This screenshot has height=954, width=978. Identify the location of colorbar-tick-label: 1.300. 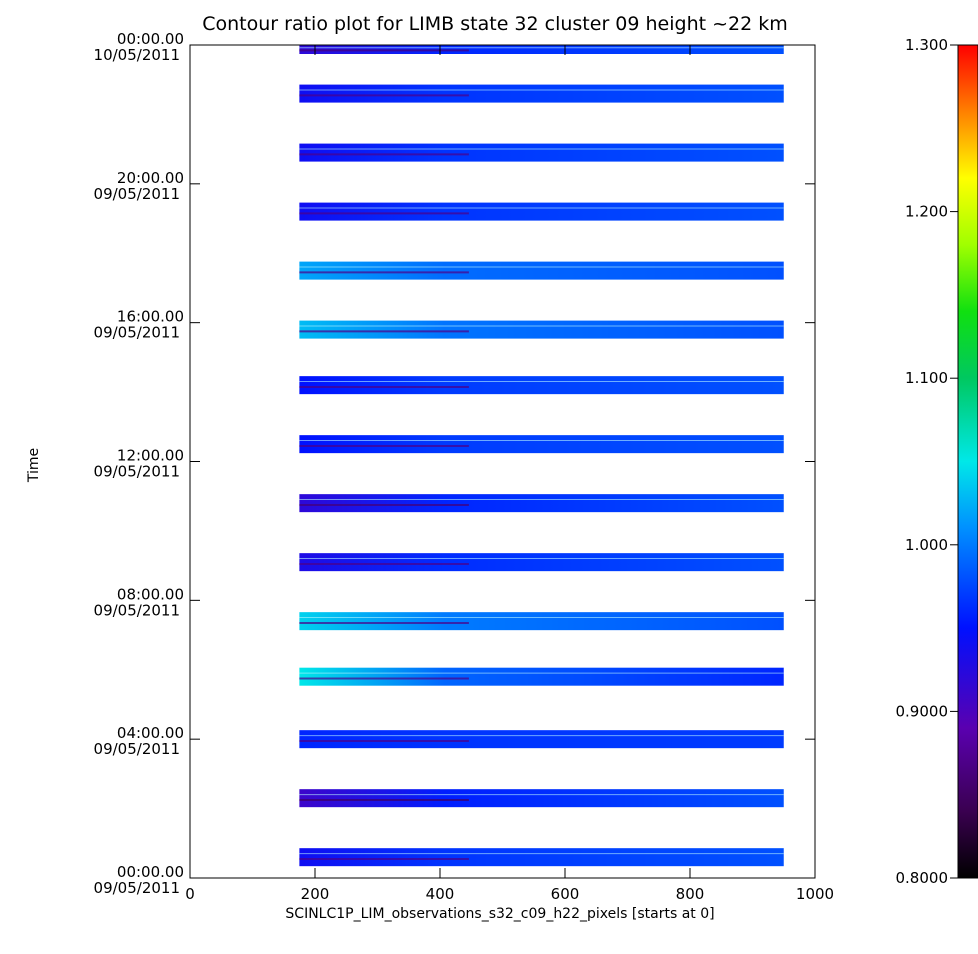
(926, 45).